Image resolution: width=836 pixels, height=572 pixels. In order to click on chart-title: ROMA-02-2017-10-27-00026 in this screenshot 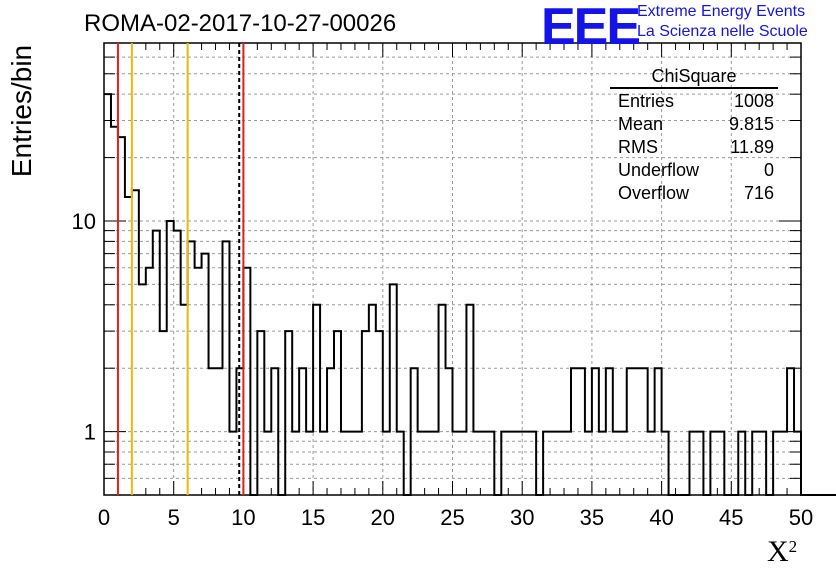, I will do `click(240, 23)`.